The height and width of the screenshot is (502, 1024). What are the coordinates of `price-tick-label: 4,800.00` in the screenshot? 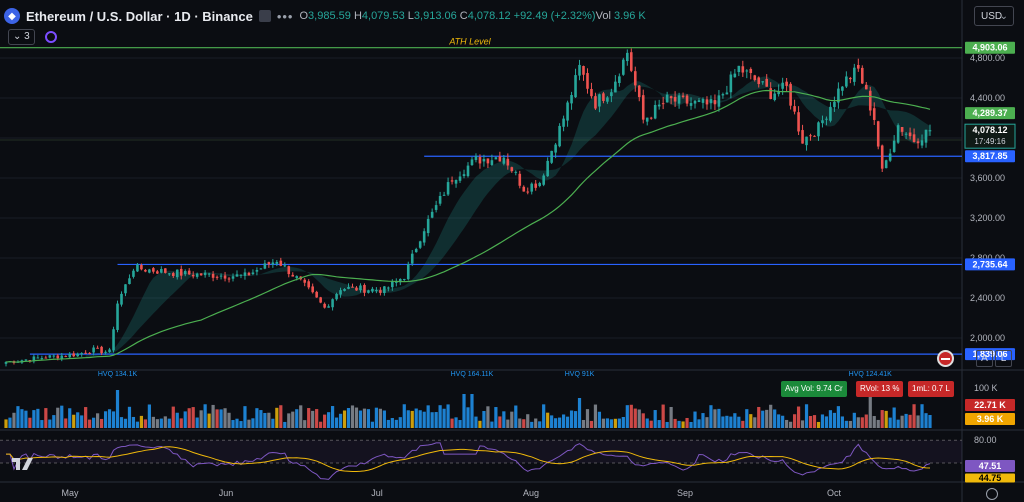 It's located at (987, 58).